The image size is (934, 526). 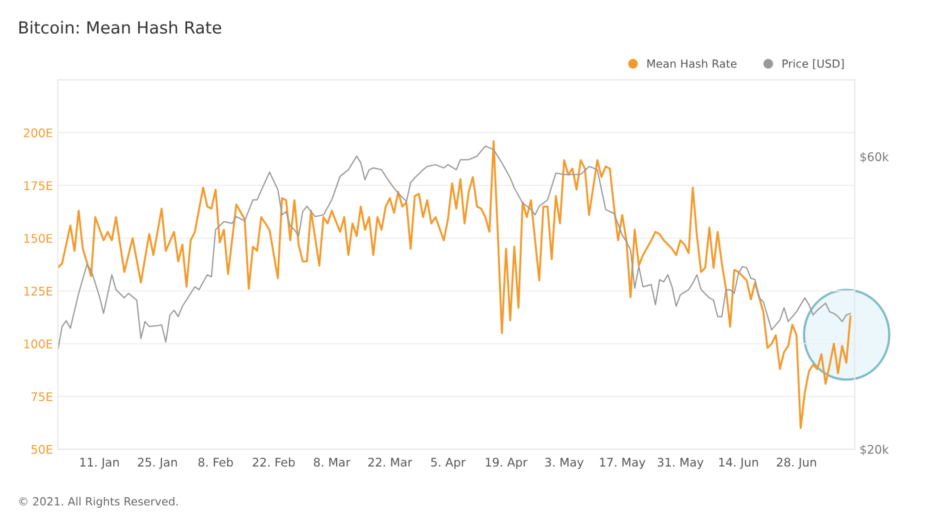 What do you see at coordinates (796, 463) in the screenshot?
I see `x-tick-label: 28. Jun` at bounding box center [796, 463].